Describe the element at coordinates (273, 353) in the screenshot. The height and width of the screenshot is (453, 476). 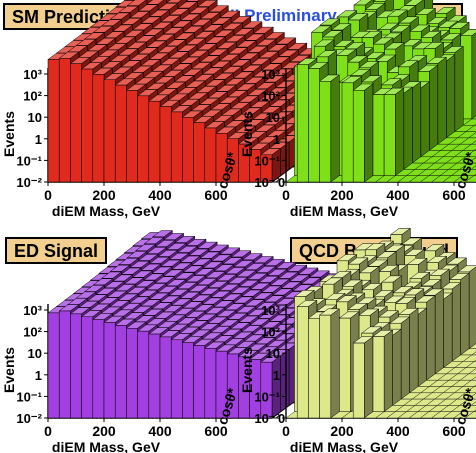
I see `z-tick-label: 10` at that location.